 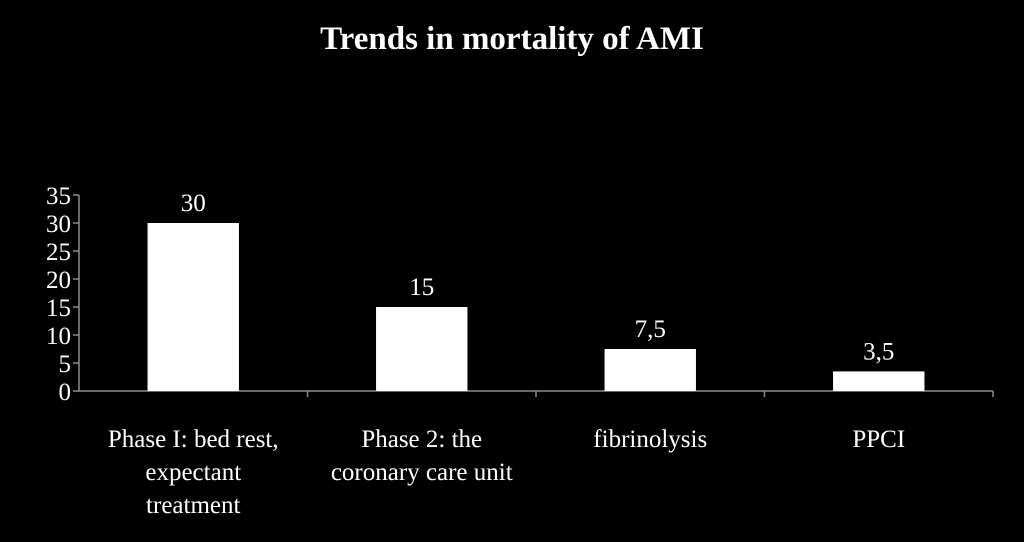 What do you see at coordinates (58, 224) in the screenshot?
I see `y-tick-label: 30` at bounding box center [58, 224].